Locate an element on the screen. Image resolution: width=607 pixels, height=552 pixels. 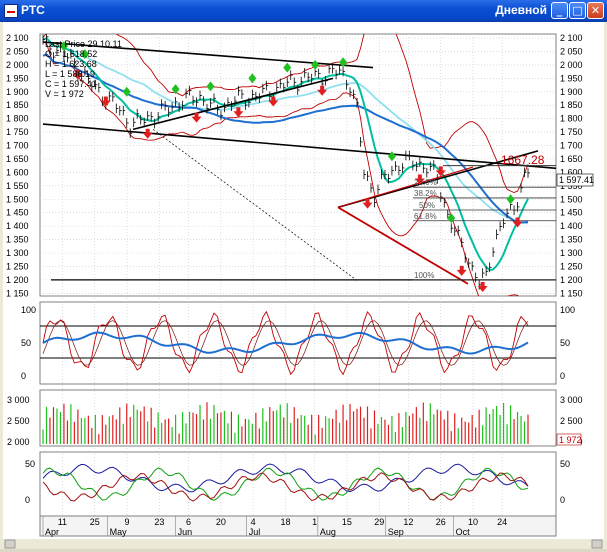
oscillator-y-tick-right: 100 is located at coordinates (567, 310).